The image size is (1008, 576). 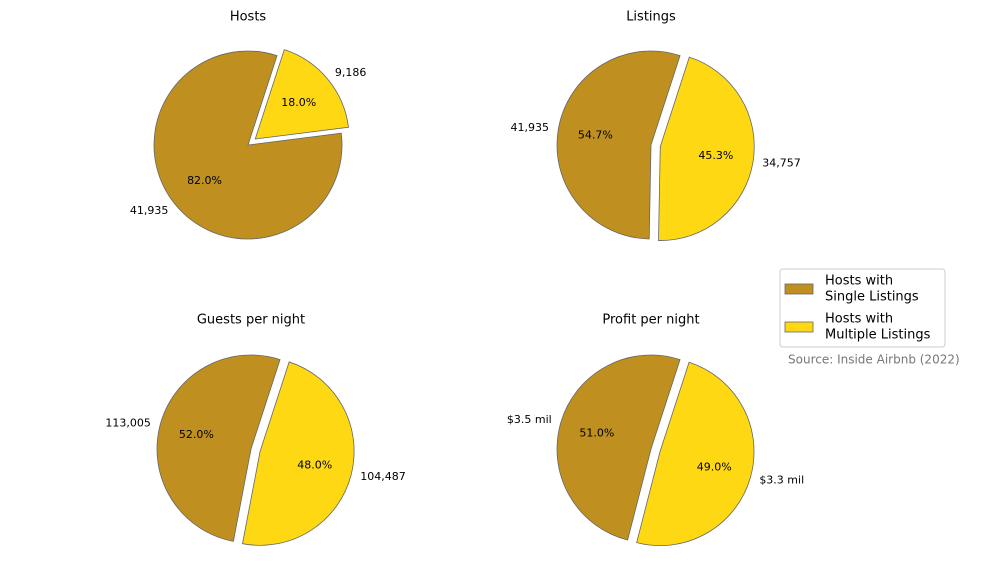 I want to click on percent-label: 49.0%, so click(x=714, y=466).